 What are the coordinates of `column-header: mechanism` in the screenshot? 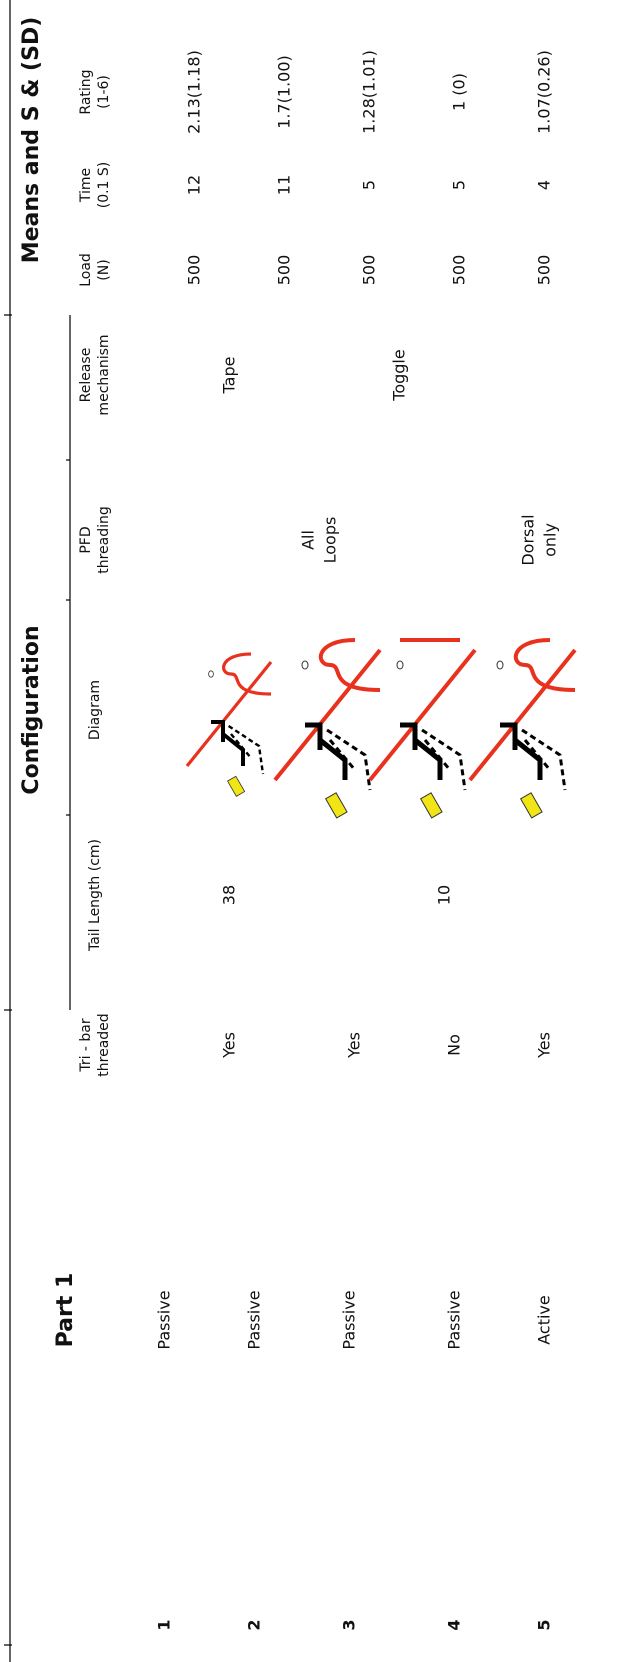 It's located at (104, 374).